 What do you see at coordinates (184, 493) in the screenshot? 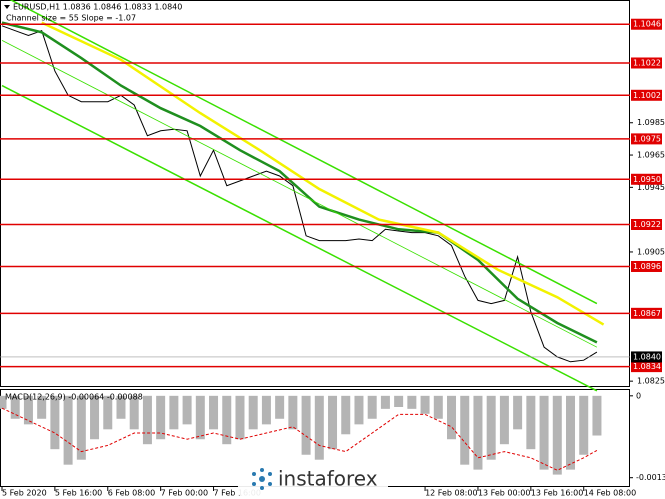
I see `x-tick-label: 7 Feb 00:00` at bounding box center [184, 493].